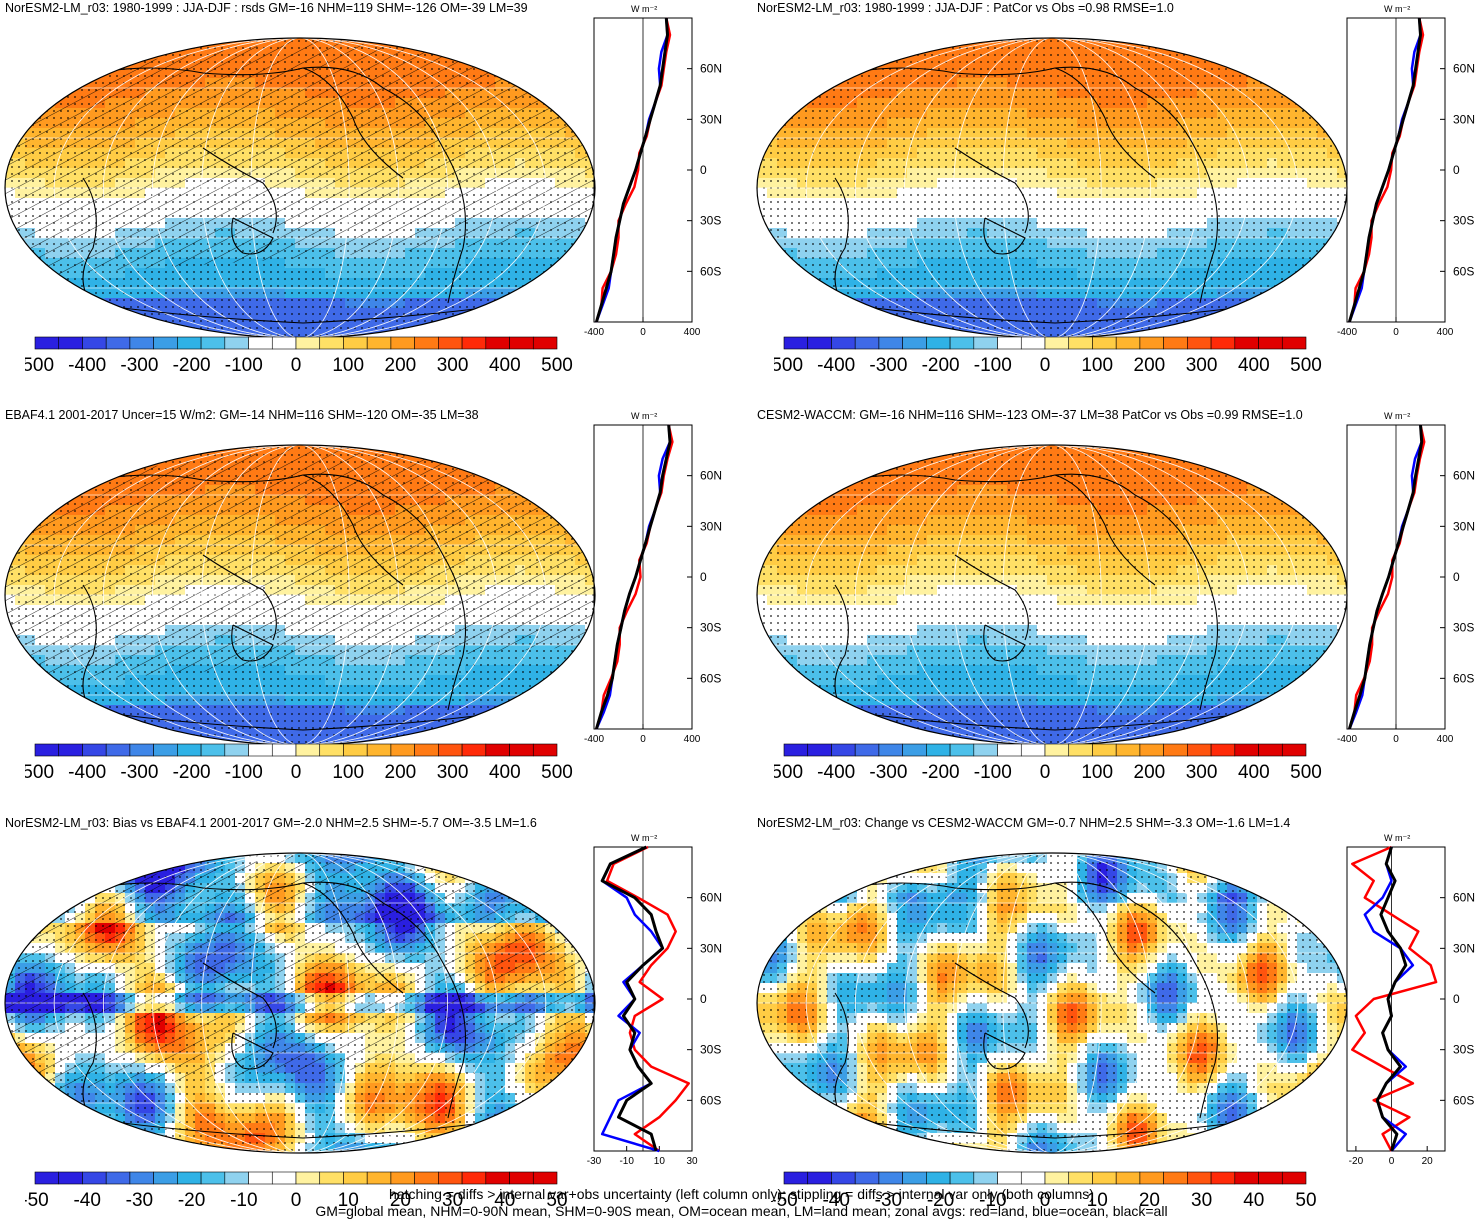 The height and width of the screenshot is (1221, 1483). I want to click on colorbar-tick-label: -500, so click(788, 365).